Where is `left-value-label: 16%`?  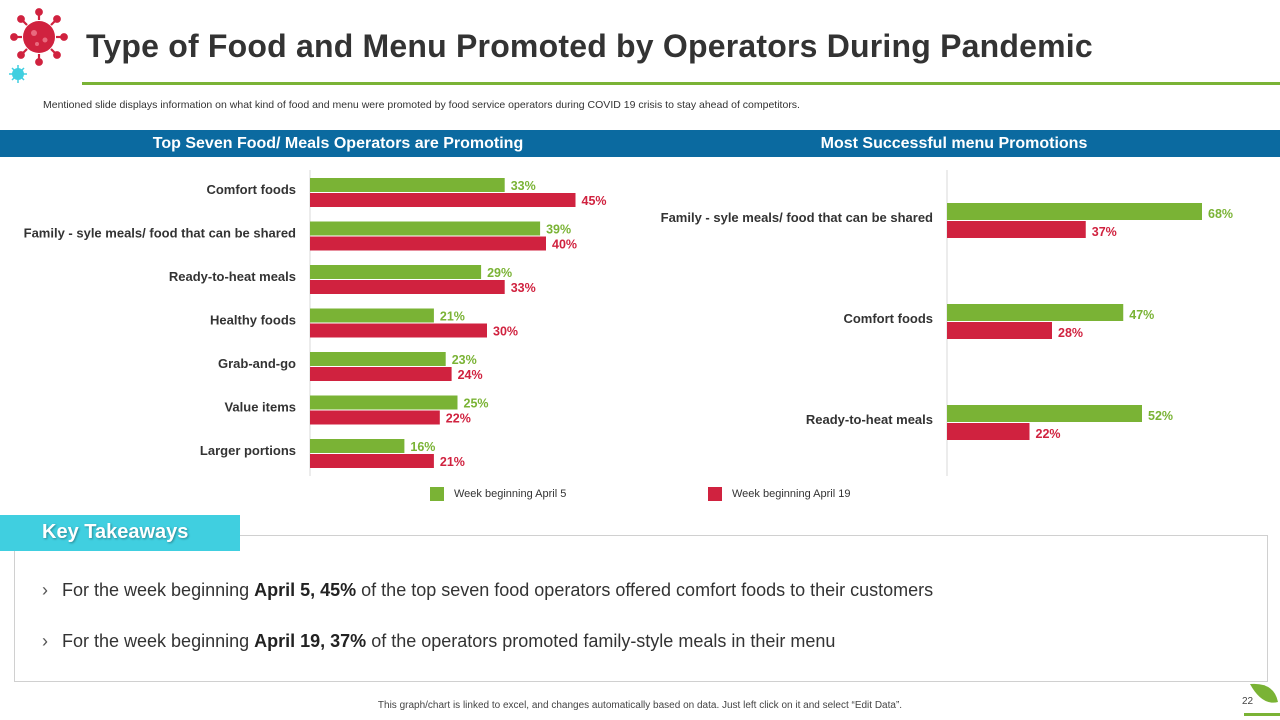 left-value-label: 16% is located at coordinates (422, 447).